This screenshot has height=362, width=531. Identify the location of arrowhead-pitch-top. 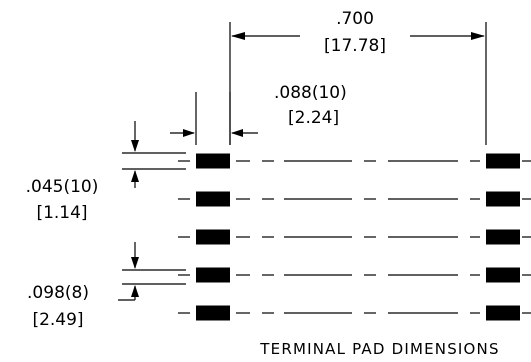
(135, 263).